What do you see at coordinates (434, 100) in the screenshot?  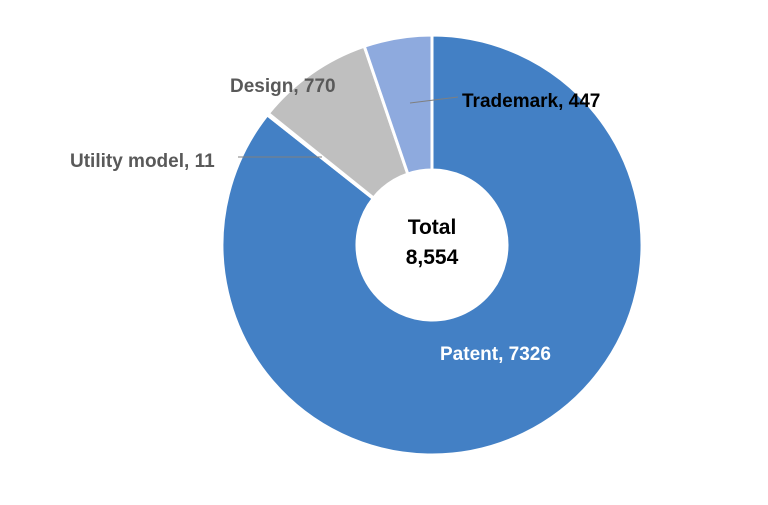 I see `leader-line-trademark` at bounding box center [434, 100].